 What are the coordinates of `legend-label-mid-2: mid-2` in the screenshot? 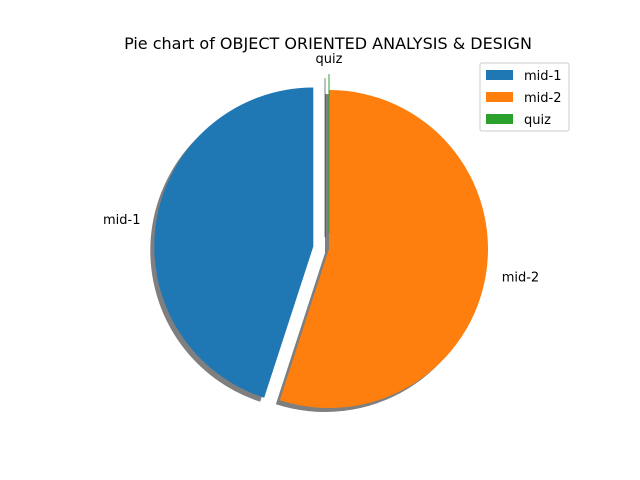 It's located at (543, 98).